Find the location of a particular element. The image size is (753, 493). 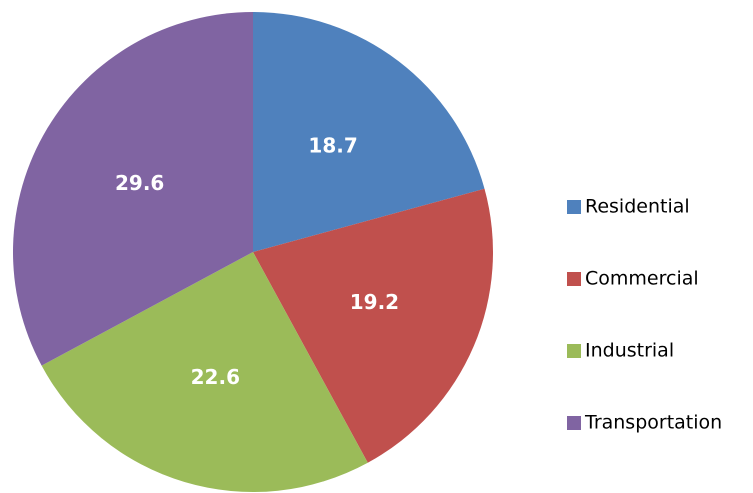

pie-slice is located at coordinates (369, 132).